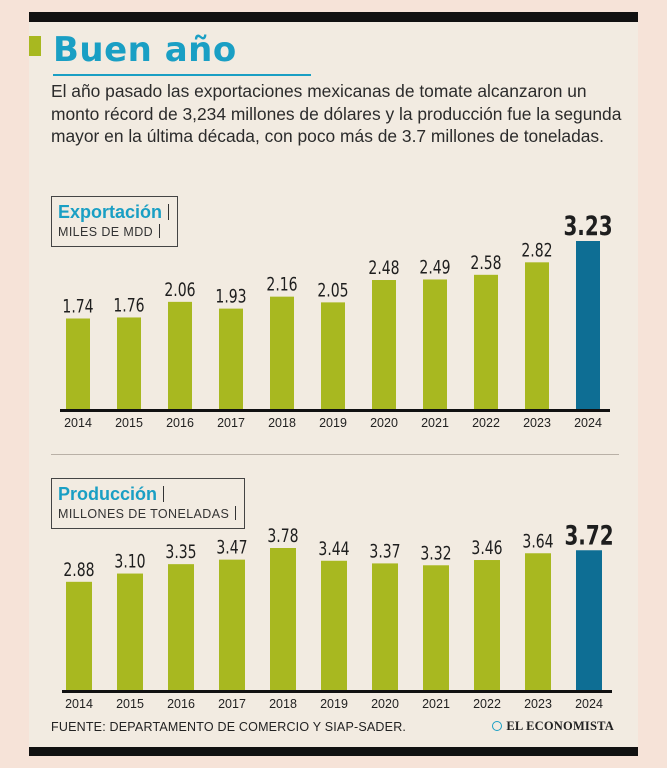  Describe the element at coordinates (147, 514) in the screenshot. I see `production-chart-unit: MILLONES DE TONELADAS` at that location.